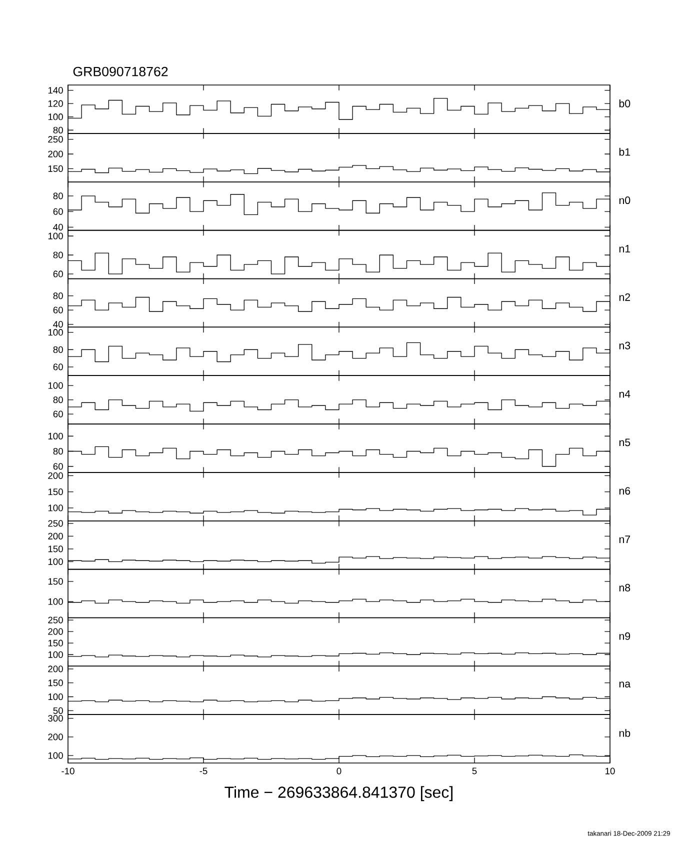 The image size is (680, 850). Describe the element at coordinates (624, 200) in the screenshot. I see `legend-label: n0` at that location.